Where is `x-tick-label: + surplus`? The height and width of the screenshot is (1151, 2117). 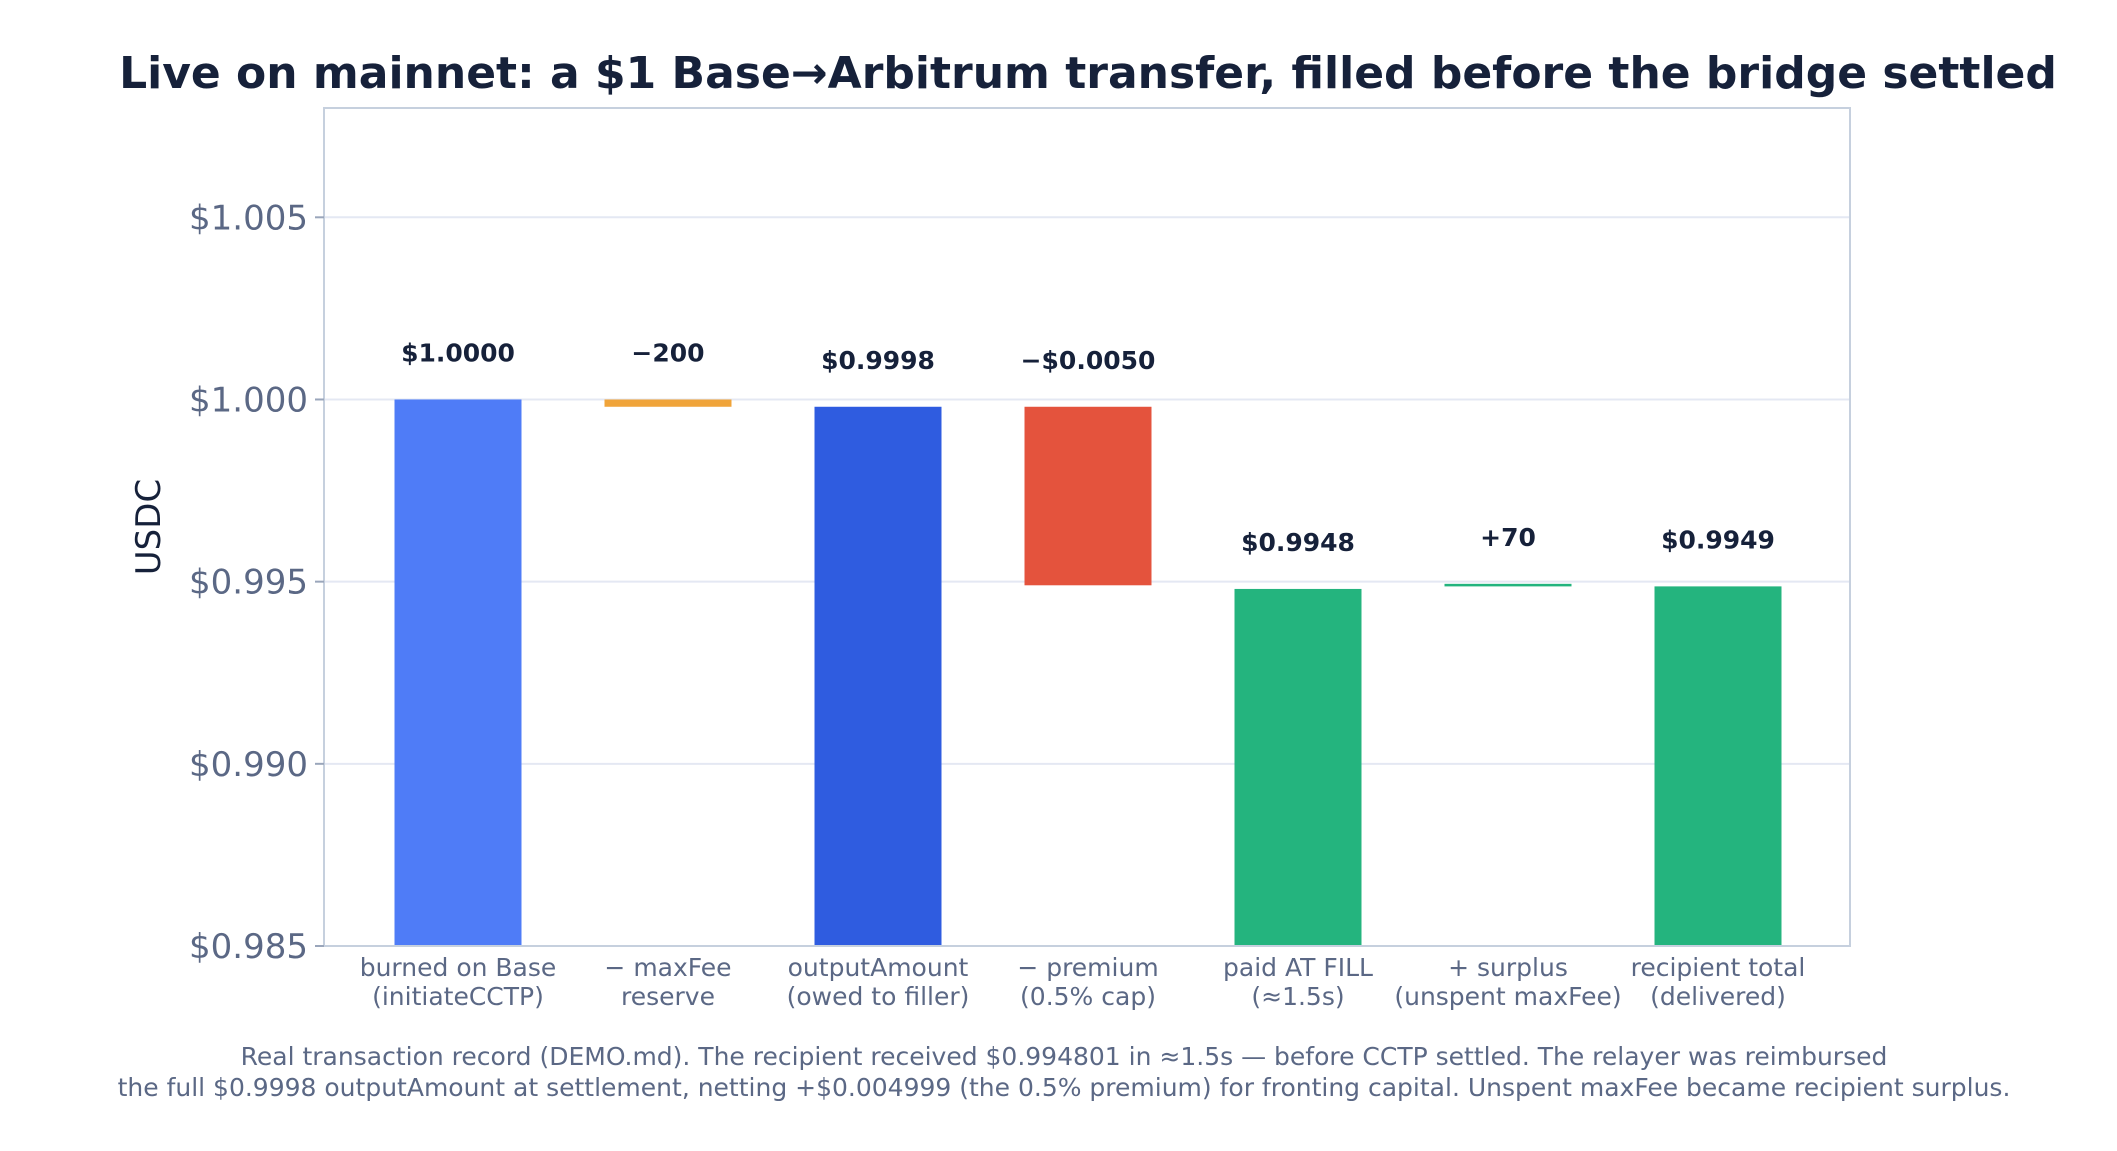
x-tick-label: + surplus is located at coordinates (1508, 967).